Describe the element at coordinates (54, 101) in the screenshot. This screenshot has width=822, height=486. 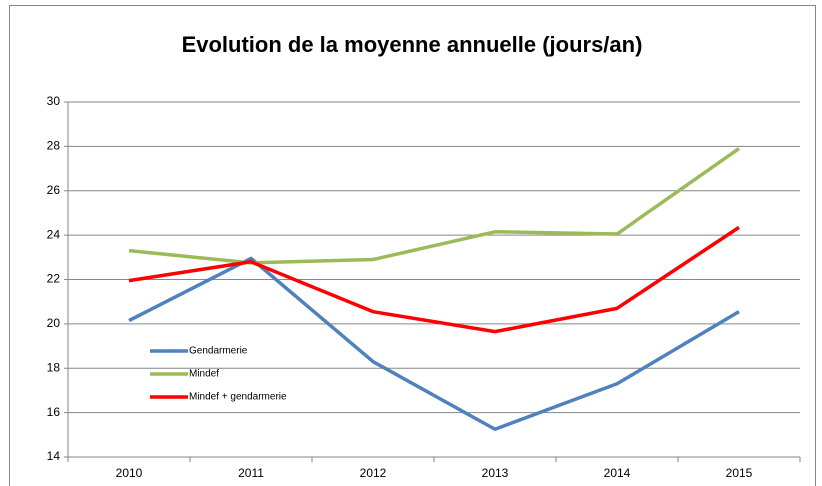
I see `y-tick-label: 30` at that location.